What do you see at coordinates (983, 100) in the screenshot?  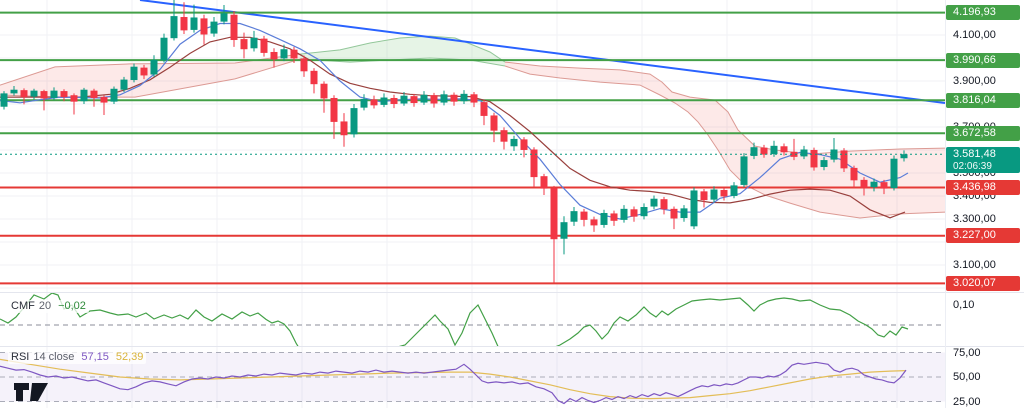 I see `resistance-price-badge: 3.816,04` at bounding box center [983, 100].